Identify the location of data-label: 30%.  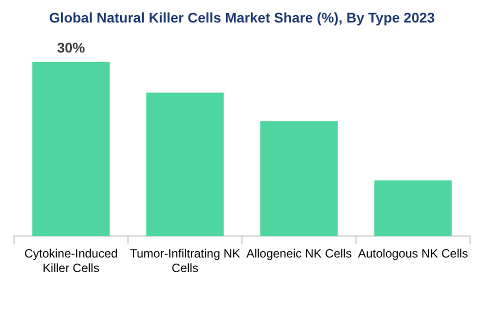
(71, 48).